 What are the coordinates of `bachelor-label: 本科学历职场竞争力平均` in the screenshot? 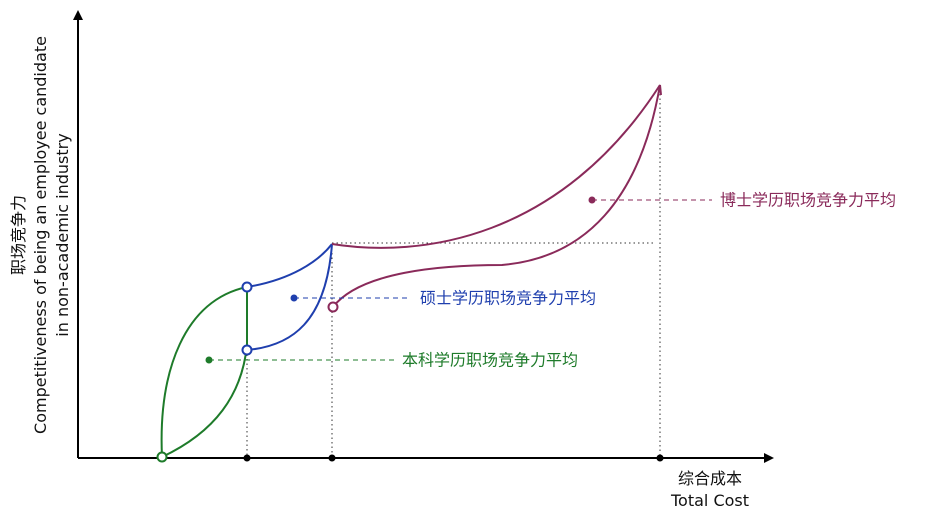 It's located at (490, 360).